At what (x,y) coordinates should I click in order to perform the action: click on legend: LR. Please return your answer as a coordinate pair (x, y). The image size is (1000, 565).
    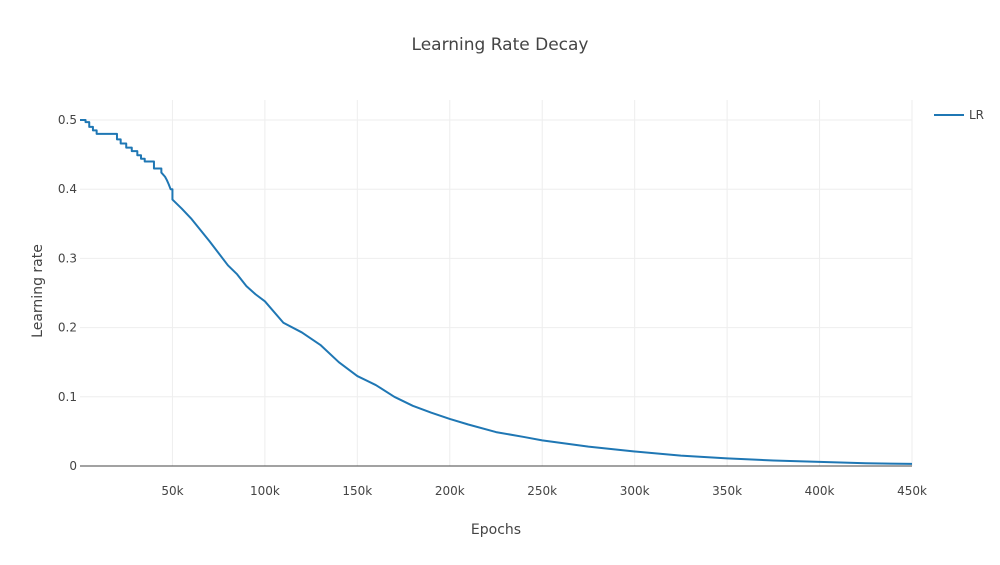
    Looking at the image, I should click on (959, 115).